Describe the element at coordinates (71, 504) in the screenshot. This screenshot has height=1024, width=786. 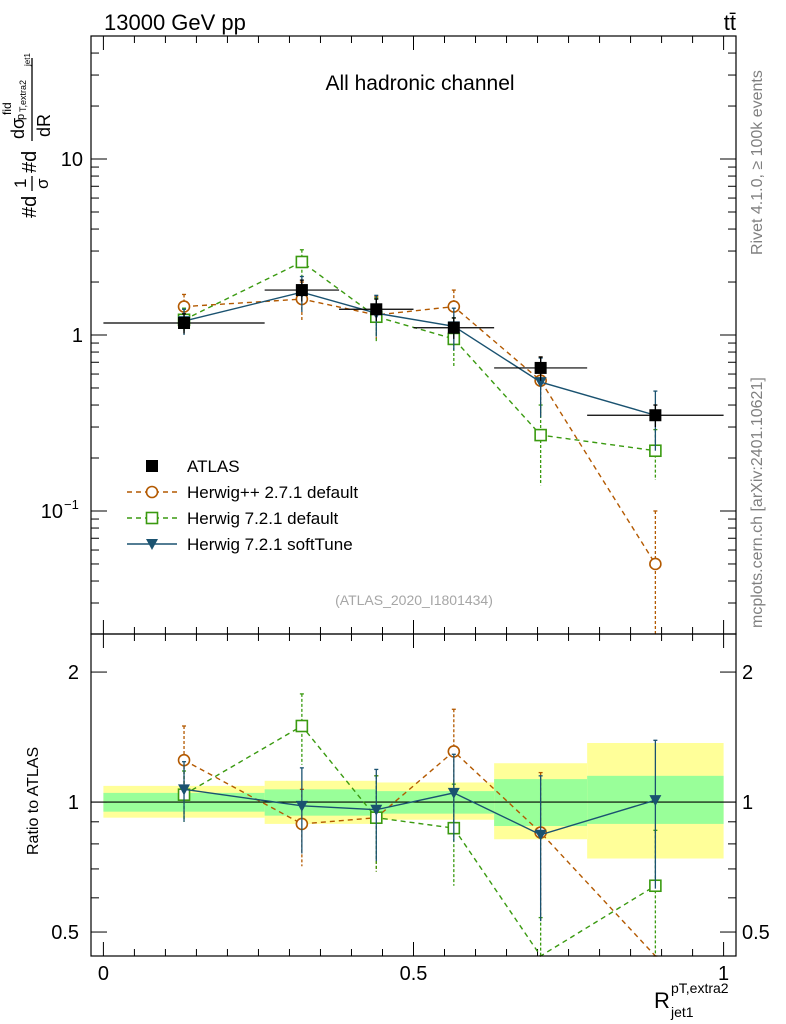
I see `y-tick-label-exponent: −1` at that location.